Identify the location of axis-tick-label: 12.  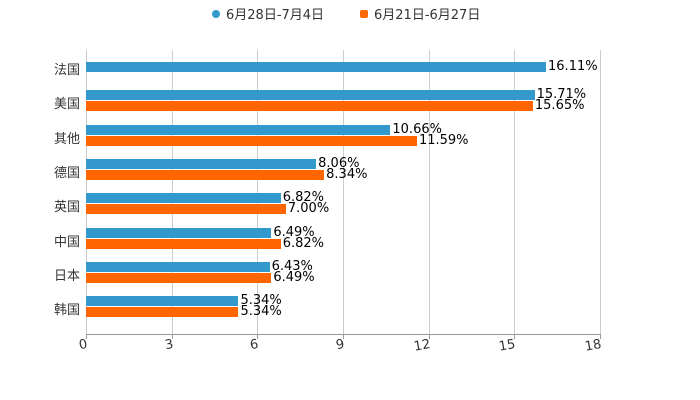
(422, 346).